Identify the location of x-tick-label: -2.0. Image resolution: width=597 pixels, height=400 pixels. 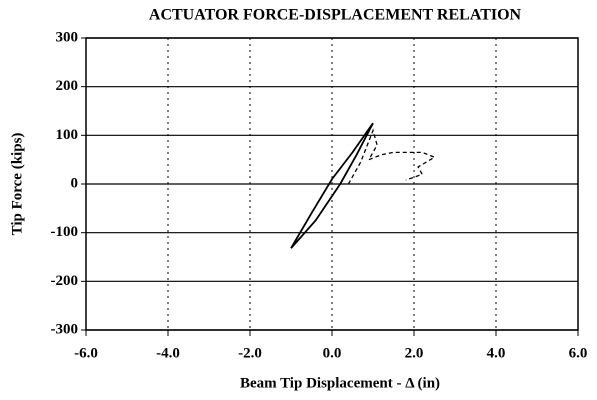
(250, 353).